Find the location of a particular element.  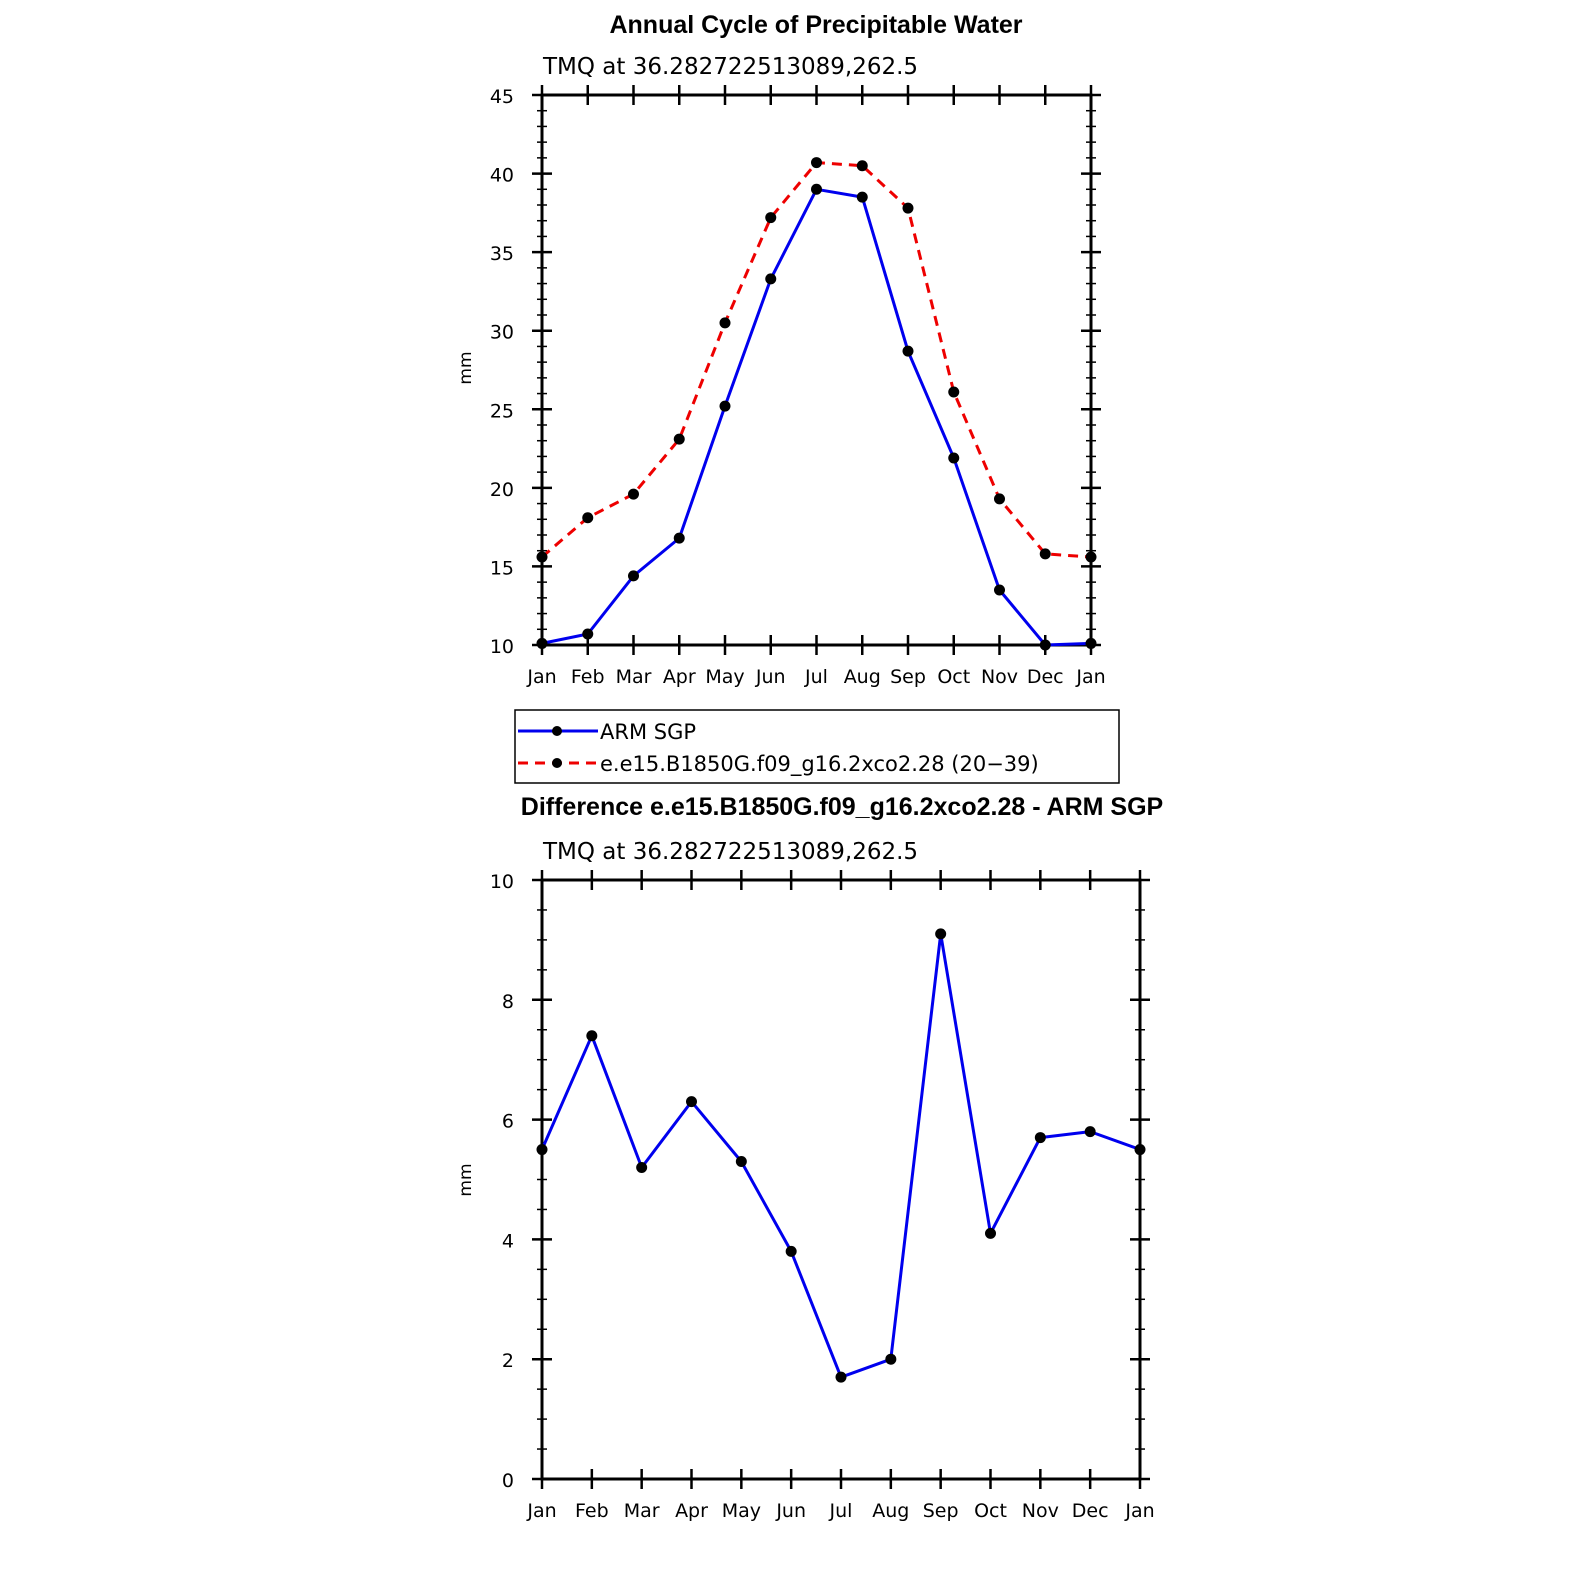

legend-box is located at coordinates (817, 746).